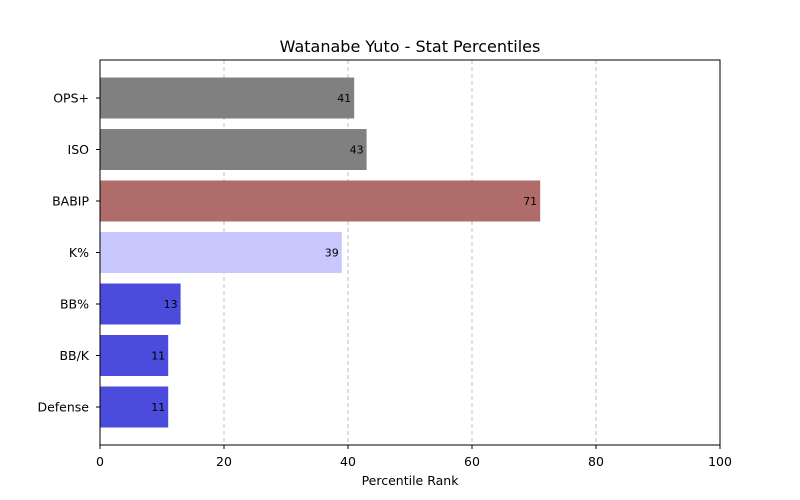 The image size is (800, 500). Describe the element at coordinates (221, 252) in the screenshot. I see `bar-k-` at that location.